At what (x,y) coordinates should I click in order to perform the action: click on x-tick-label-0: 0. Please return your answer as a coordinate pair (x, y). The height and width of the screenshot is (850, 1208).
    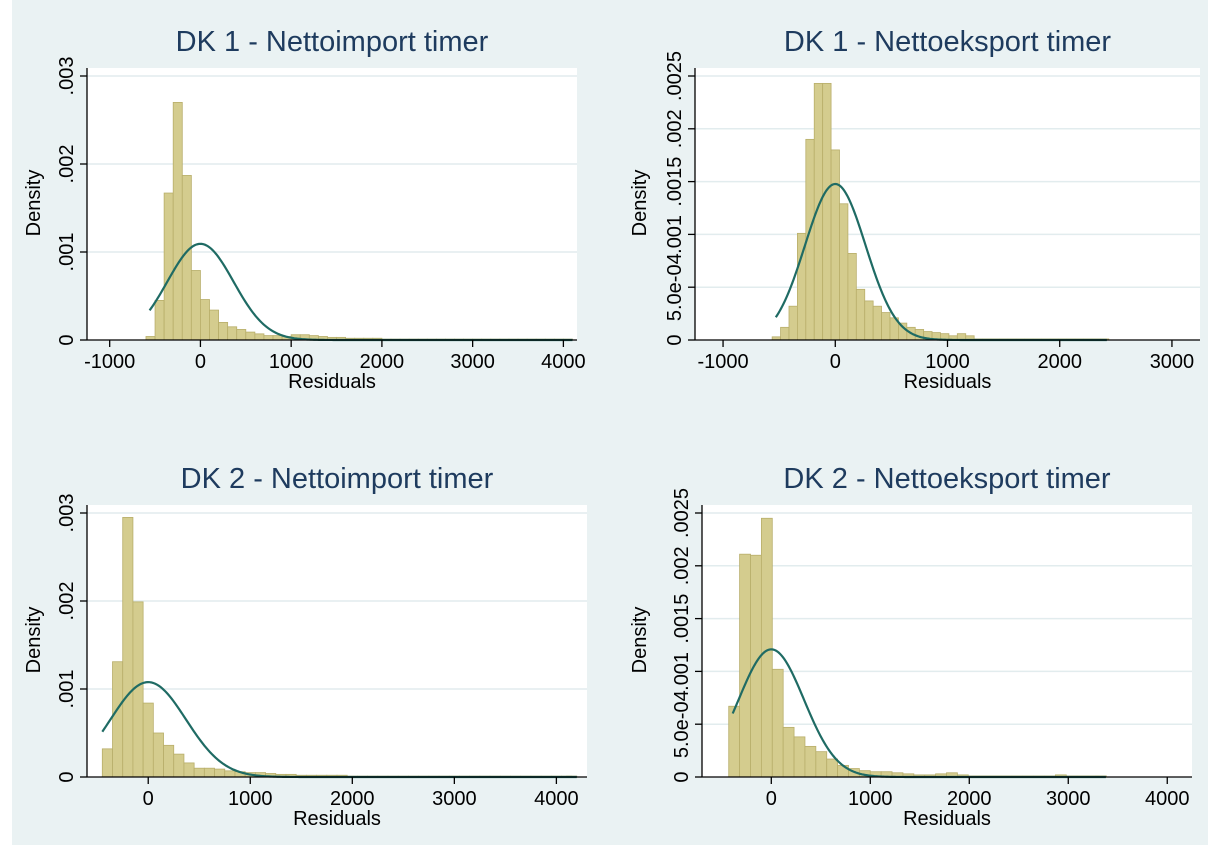
    Looking at the image, I should click on (148, 799).